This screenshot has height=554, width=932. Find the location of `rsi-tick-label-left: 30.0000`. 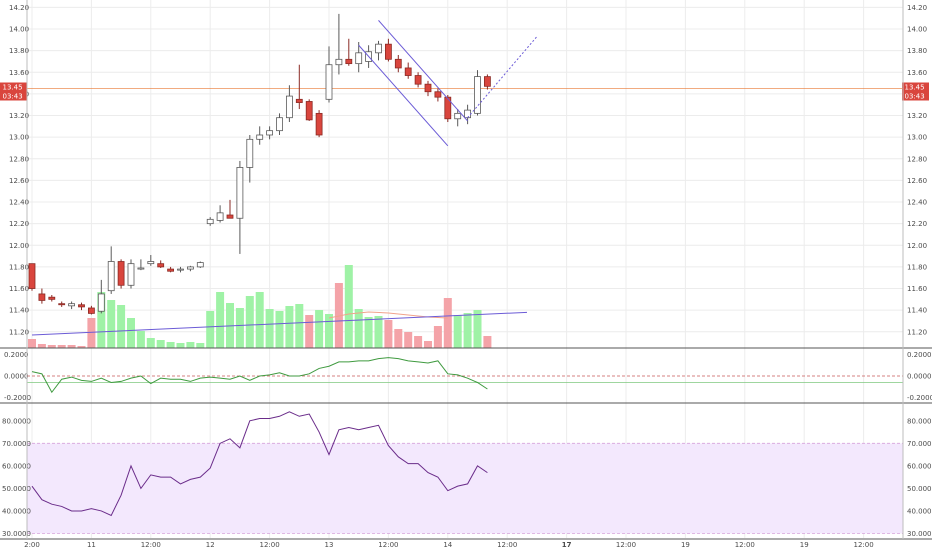

rsi-tick-label-left: 30.0000 is located at coordinates (16, 534).